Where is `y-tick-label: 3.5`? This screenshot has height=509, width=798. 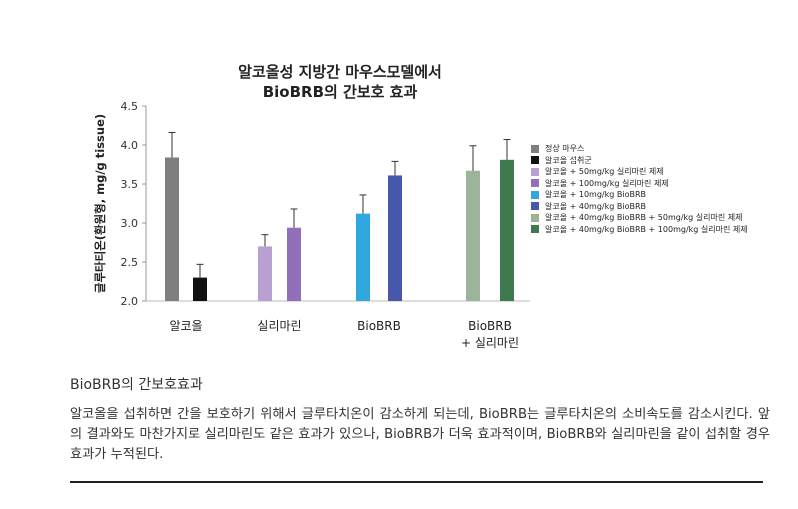 y-tick-label: 3.5 is located at coordinates (130, 184).